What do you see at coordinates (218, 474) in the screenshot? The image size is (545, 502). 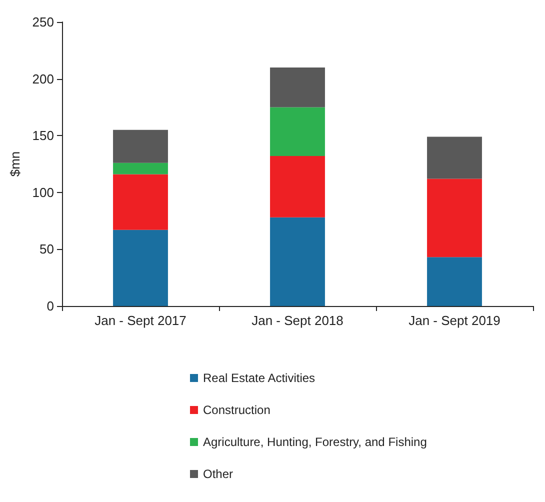 I see `legend-label: Other` at bounding box center [218, 474].